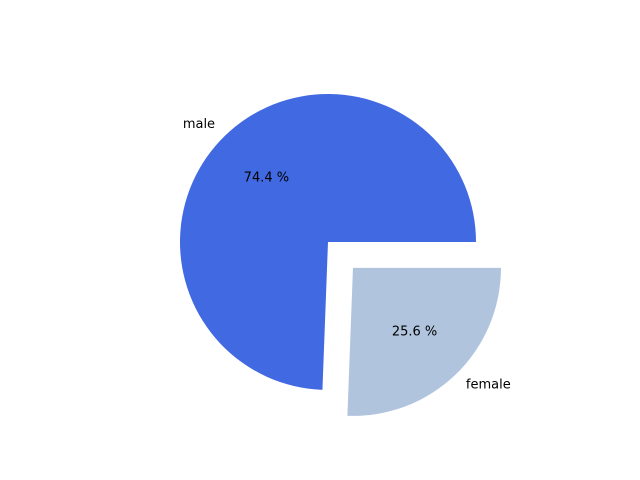 This screenshot has height=480, width=640. What do you see at coordinates (488, 385) in the screenshot?
I see `category-label-female: female` at bounding box center [488, 385].